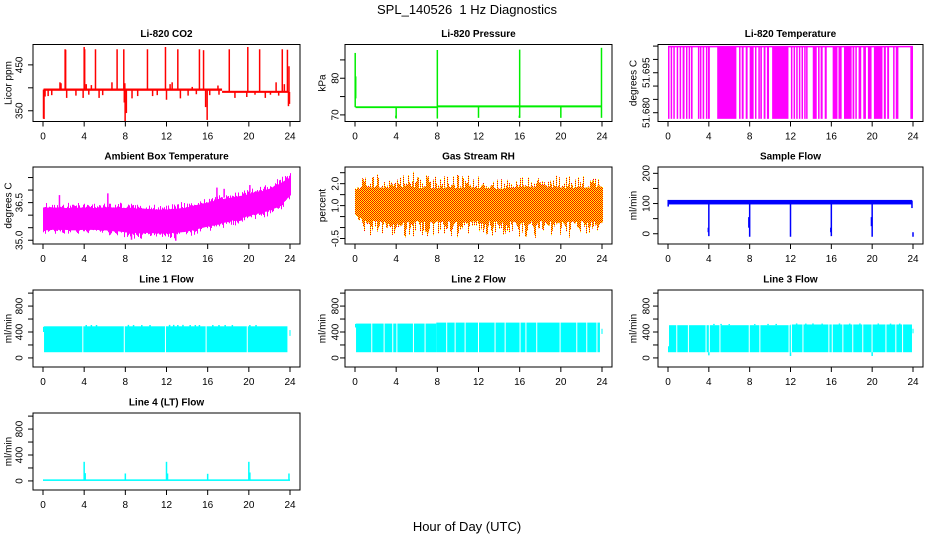 The width and height of the screenshot is (936, 540). What do you see at coordinates (336, 331) in the screenshot?
I see `y-tick-label: 400` at bounding box center [336, 331].